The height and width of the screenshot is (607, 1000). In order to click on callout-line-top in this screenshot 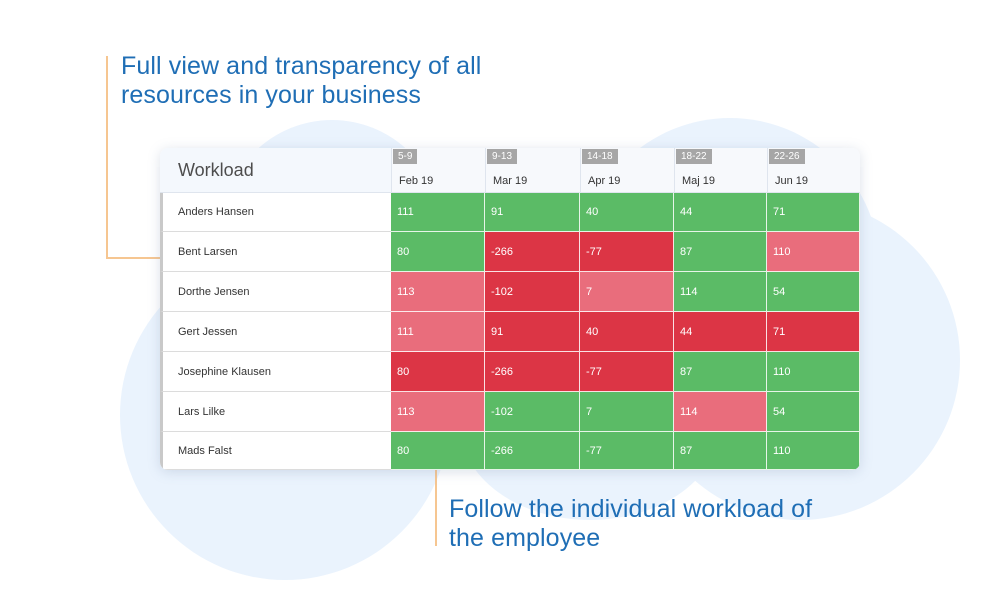, I will do `click(107, 157)`.